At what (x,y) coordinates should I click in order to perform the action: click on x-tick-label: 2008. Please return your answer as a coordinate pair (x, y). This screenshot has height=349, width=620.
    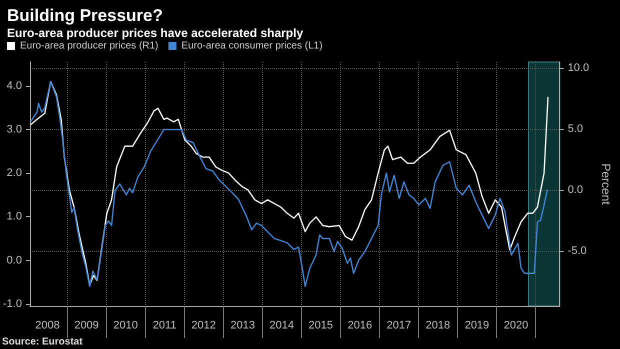
    Looking at the image, I should click on (47, 326).